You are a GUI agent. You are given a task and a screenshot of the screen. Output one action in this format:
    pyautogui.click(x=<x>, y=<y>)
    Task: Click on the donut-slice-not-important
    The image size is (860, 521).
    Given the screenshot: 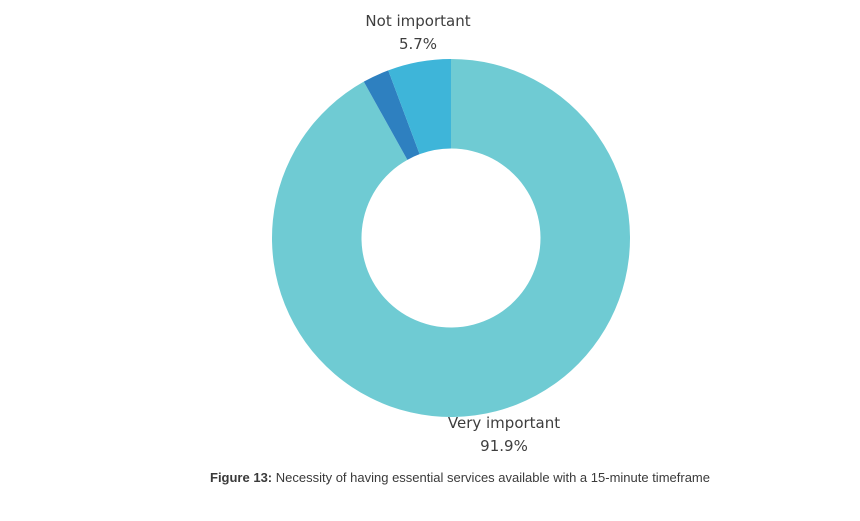 What is the action you would take?
    pyautogui.click(x=419, y=107)
    